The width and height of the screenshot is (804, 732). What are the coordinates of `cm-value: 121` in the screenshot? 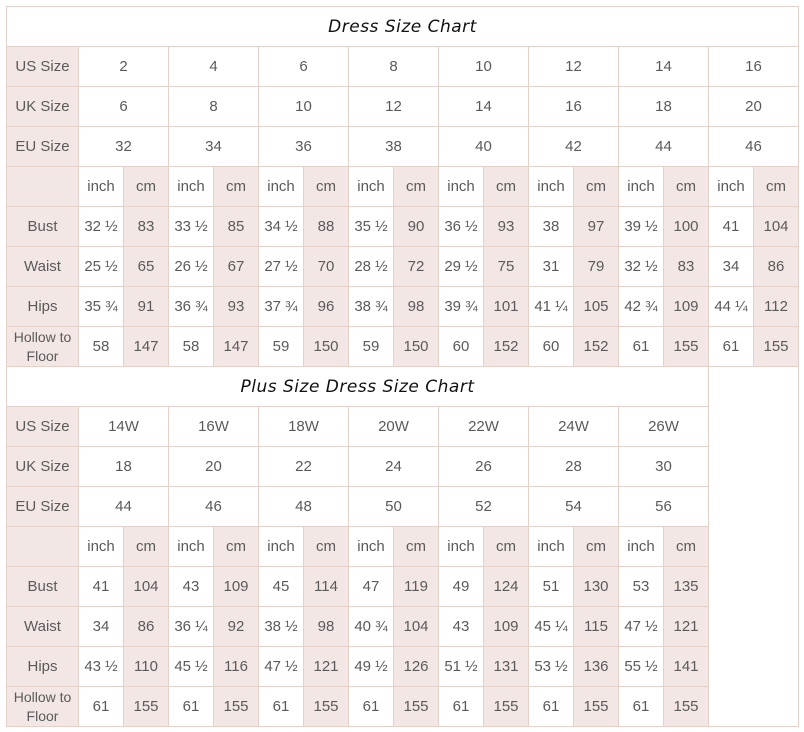 It's located at (326, 667).